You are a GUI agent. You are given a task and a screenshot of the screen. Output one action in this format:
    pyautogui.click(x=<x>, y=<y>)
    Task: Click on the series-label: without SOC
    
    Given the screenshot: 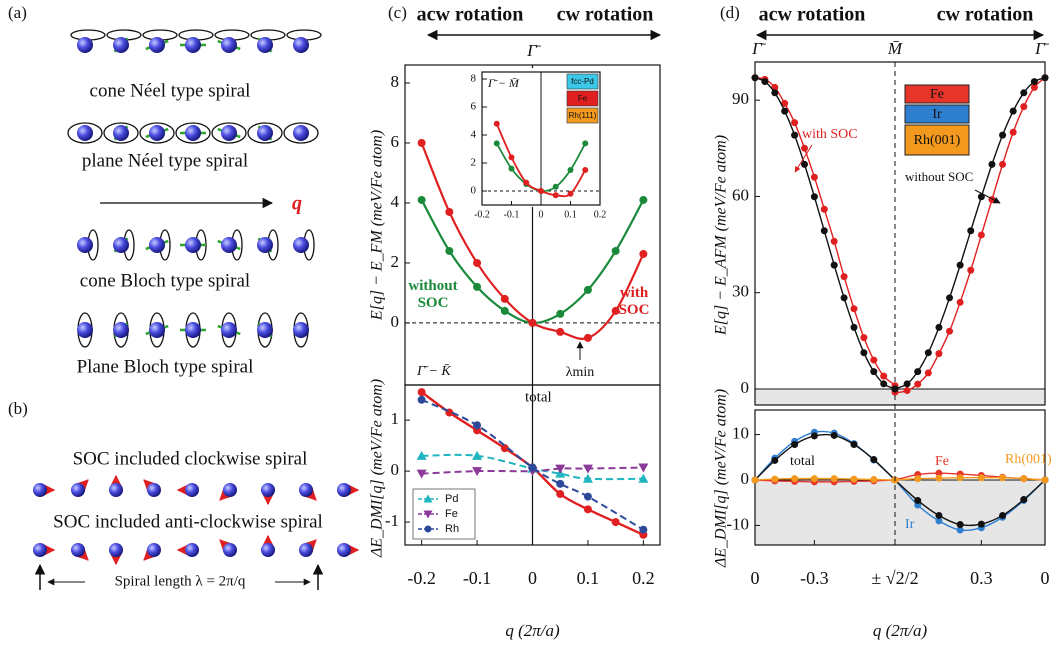 What is the action you would take?
    pyautogui.click(x=939, y=176)
    